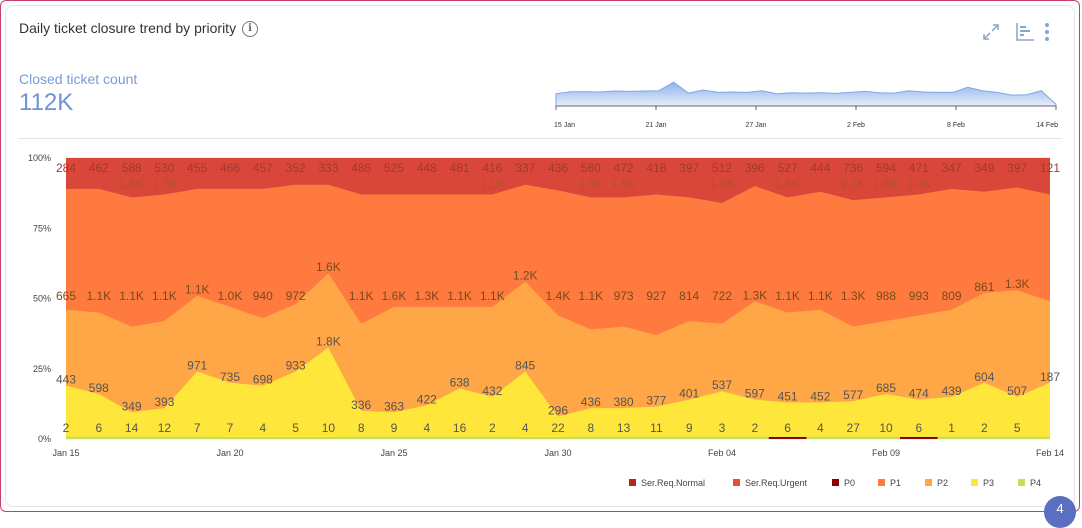 This screenshot has width=1082, height=528. Describe the element at coordinates (328, 168) in the screenshot. I see `data-label: 333` at that location.